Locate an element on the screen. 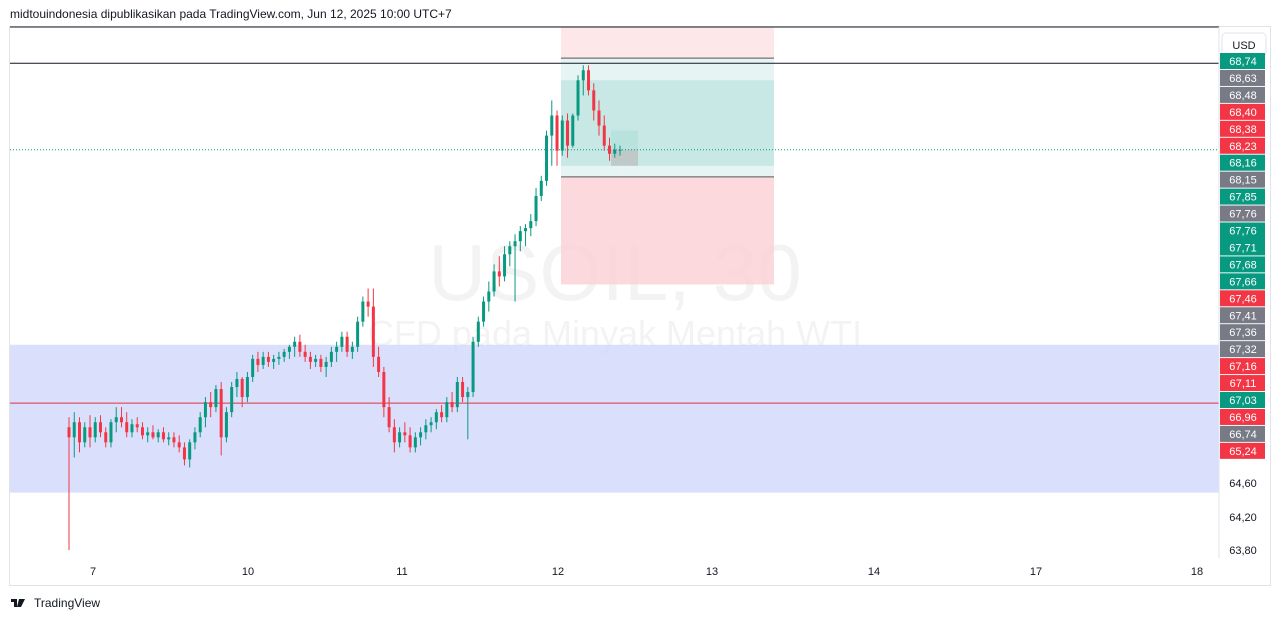 The width and height of the screenshot is (1281, 620). position-stop-zone-top is located at coordinates (667, 43).